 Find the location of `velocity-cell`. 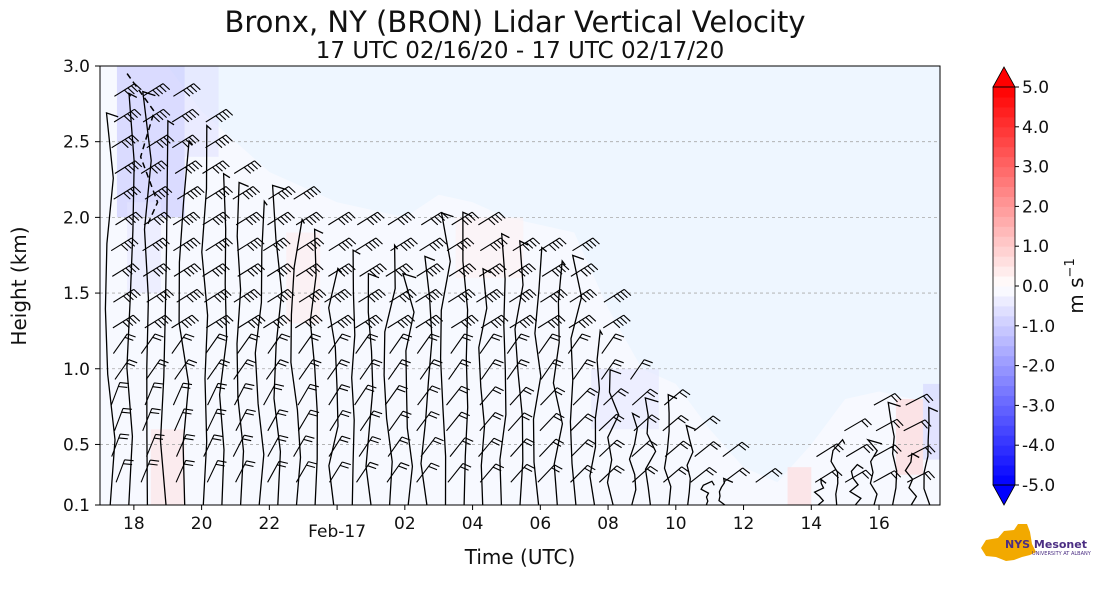

velocity-cell is located at coordinates (909, 437).